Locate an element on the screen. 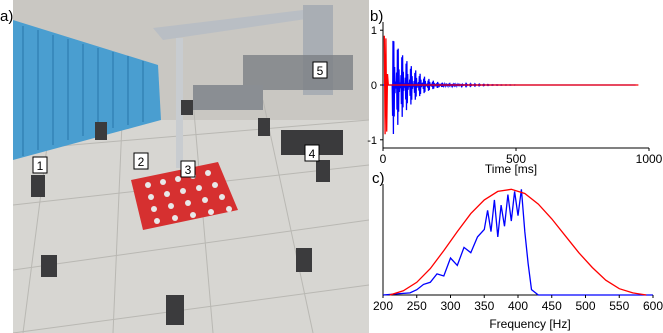 The height and width of the screenshot is (333, 663). frequency-series is located at coordinates (517, 242).